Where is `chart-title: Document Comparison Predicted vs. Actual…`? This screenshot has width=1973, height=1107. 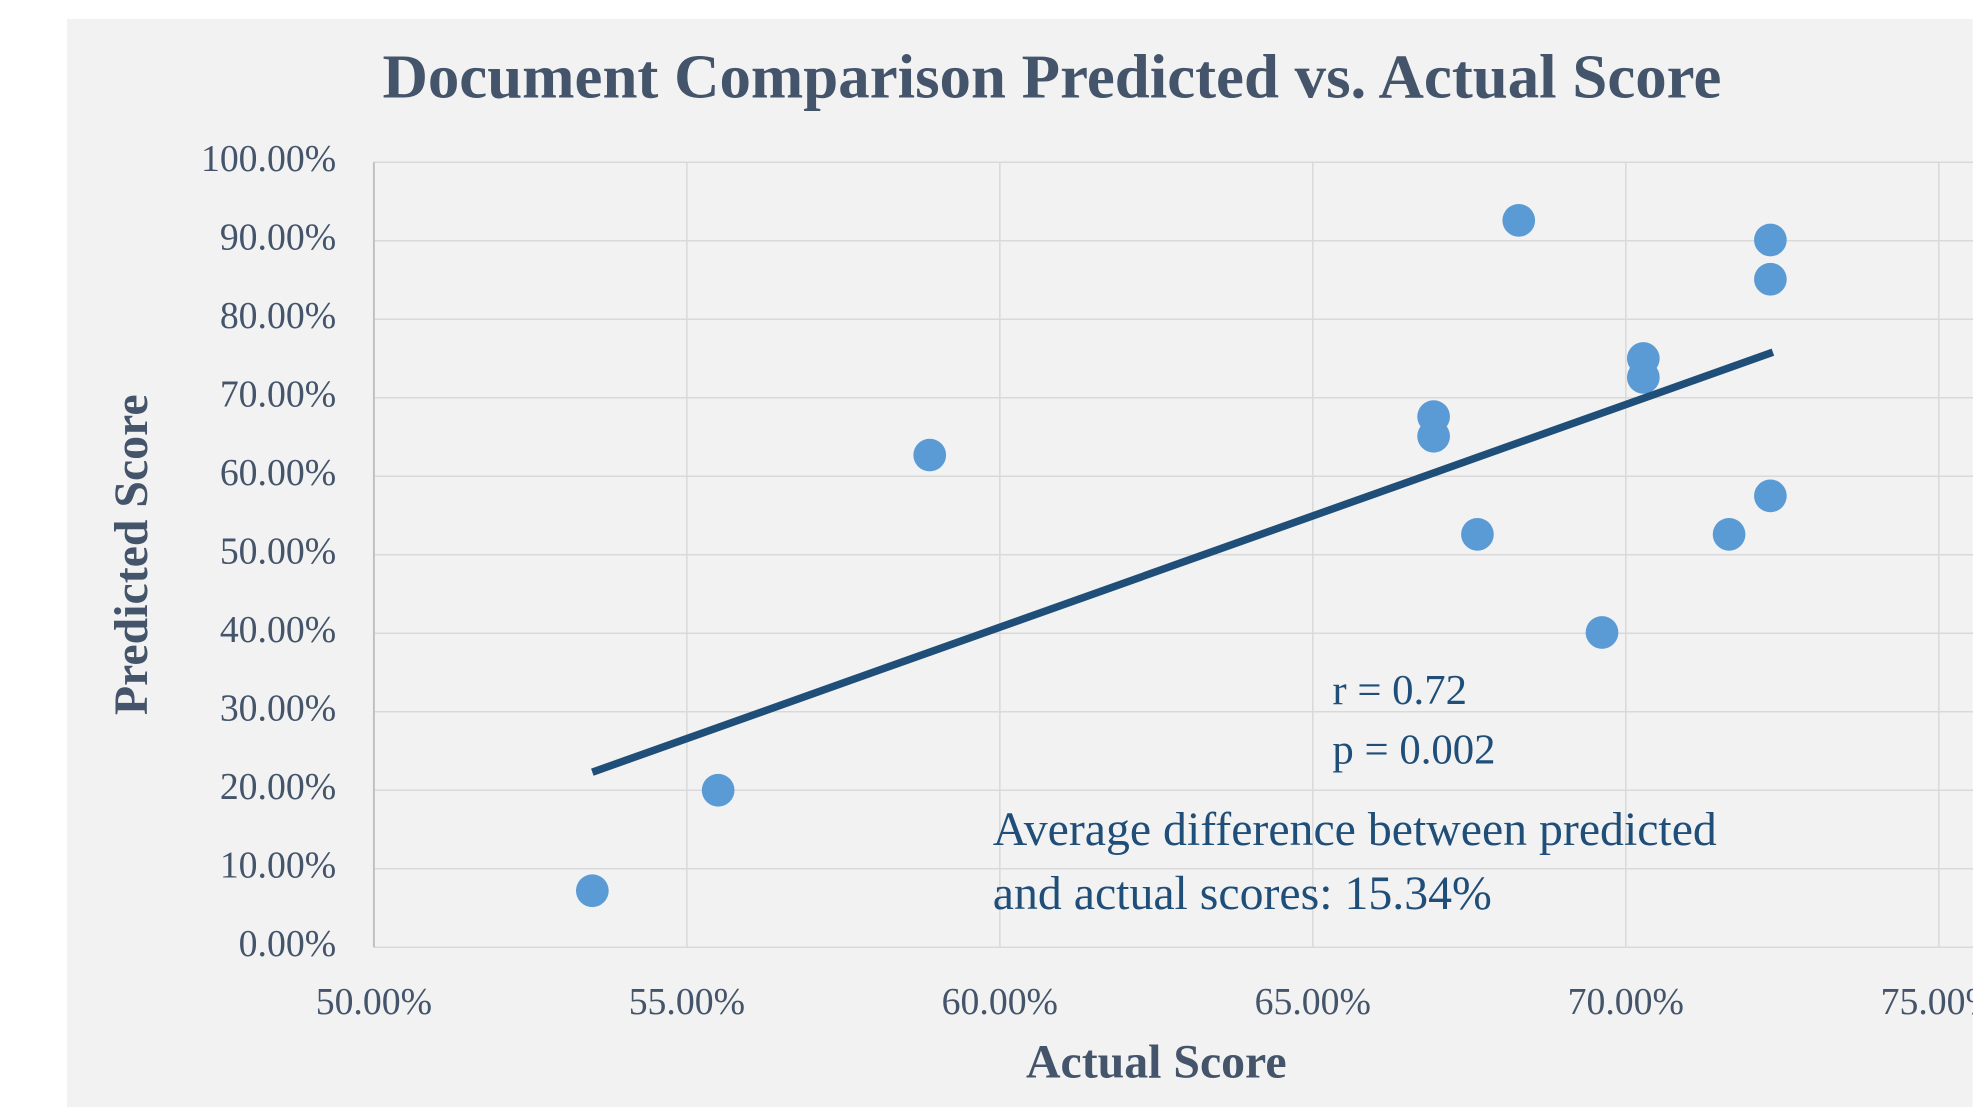
chart-title: Document Comparison Predicted vs. Actual… is located at coordinates (1051, 76).